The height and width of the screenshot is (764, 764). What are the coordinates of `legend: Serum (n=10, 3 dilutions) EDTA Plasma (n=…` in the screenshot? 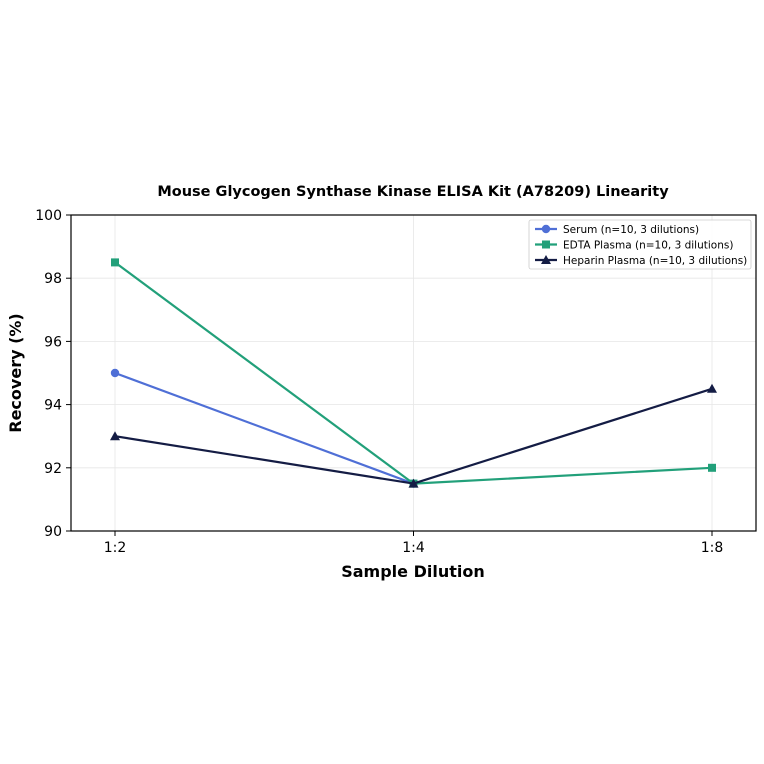 It's located at (640, 244).